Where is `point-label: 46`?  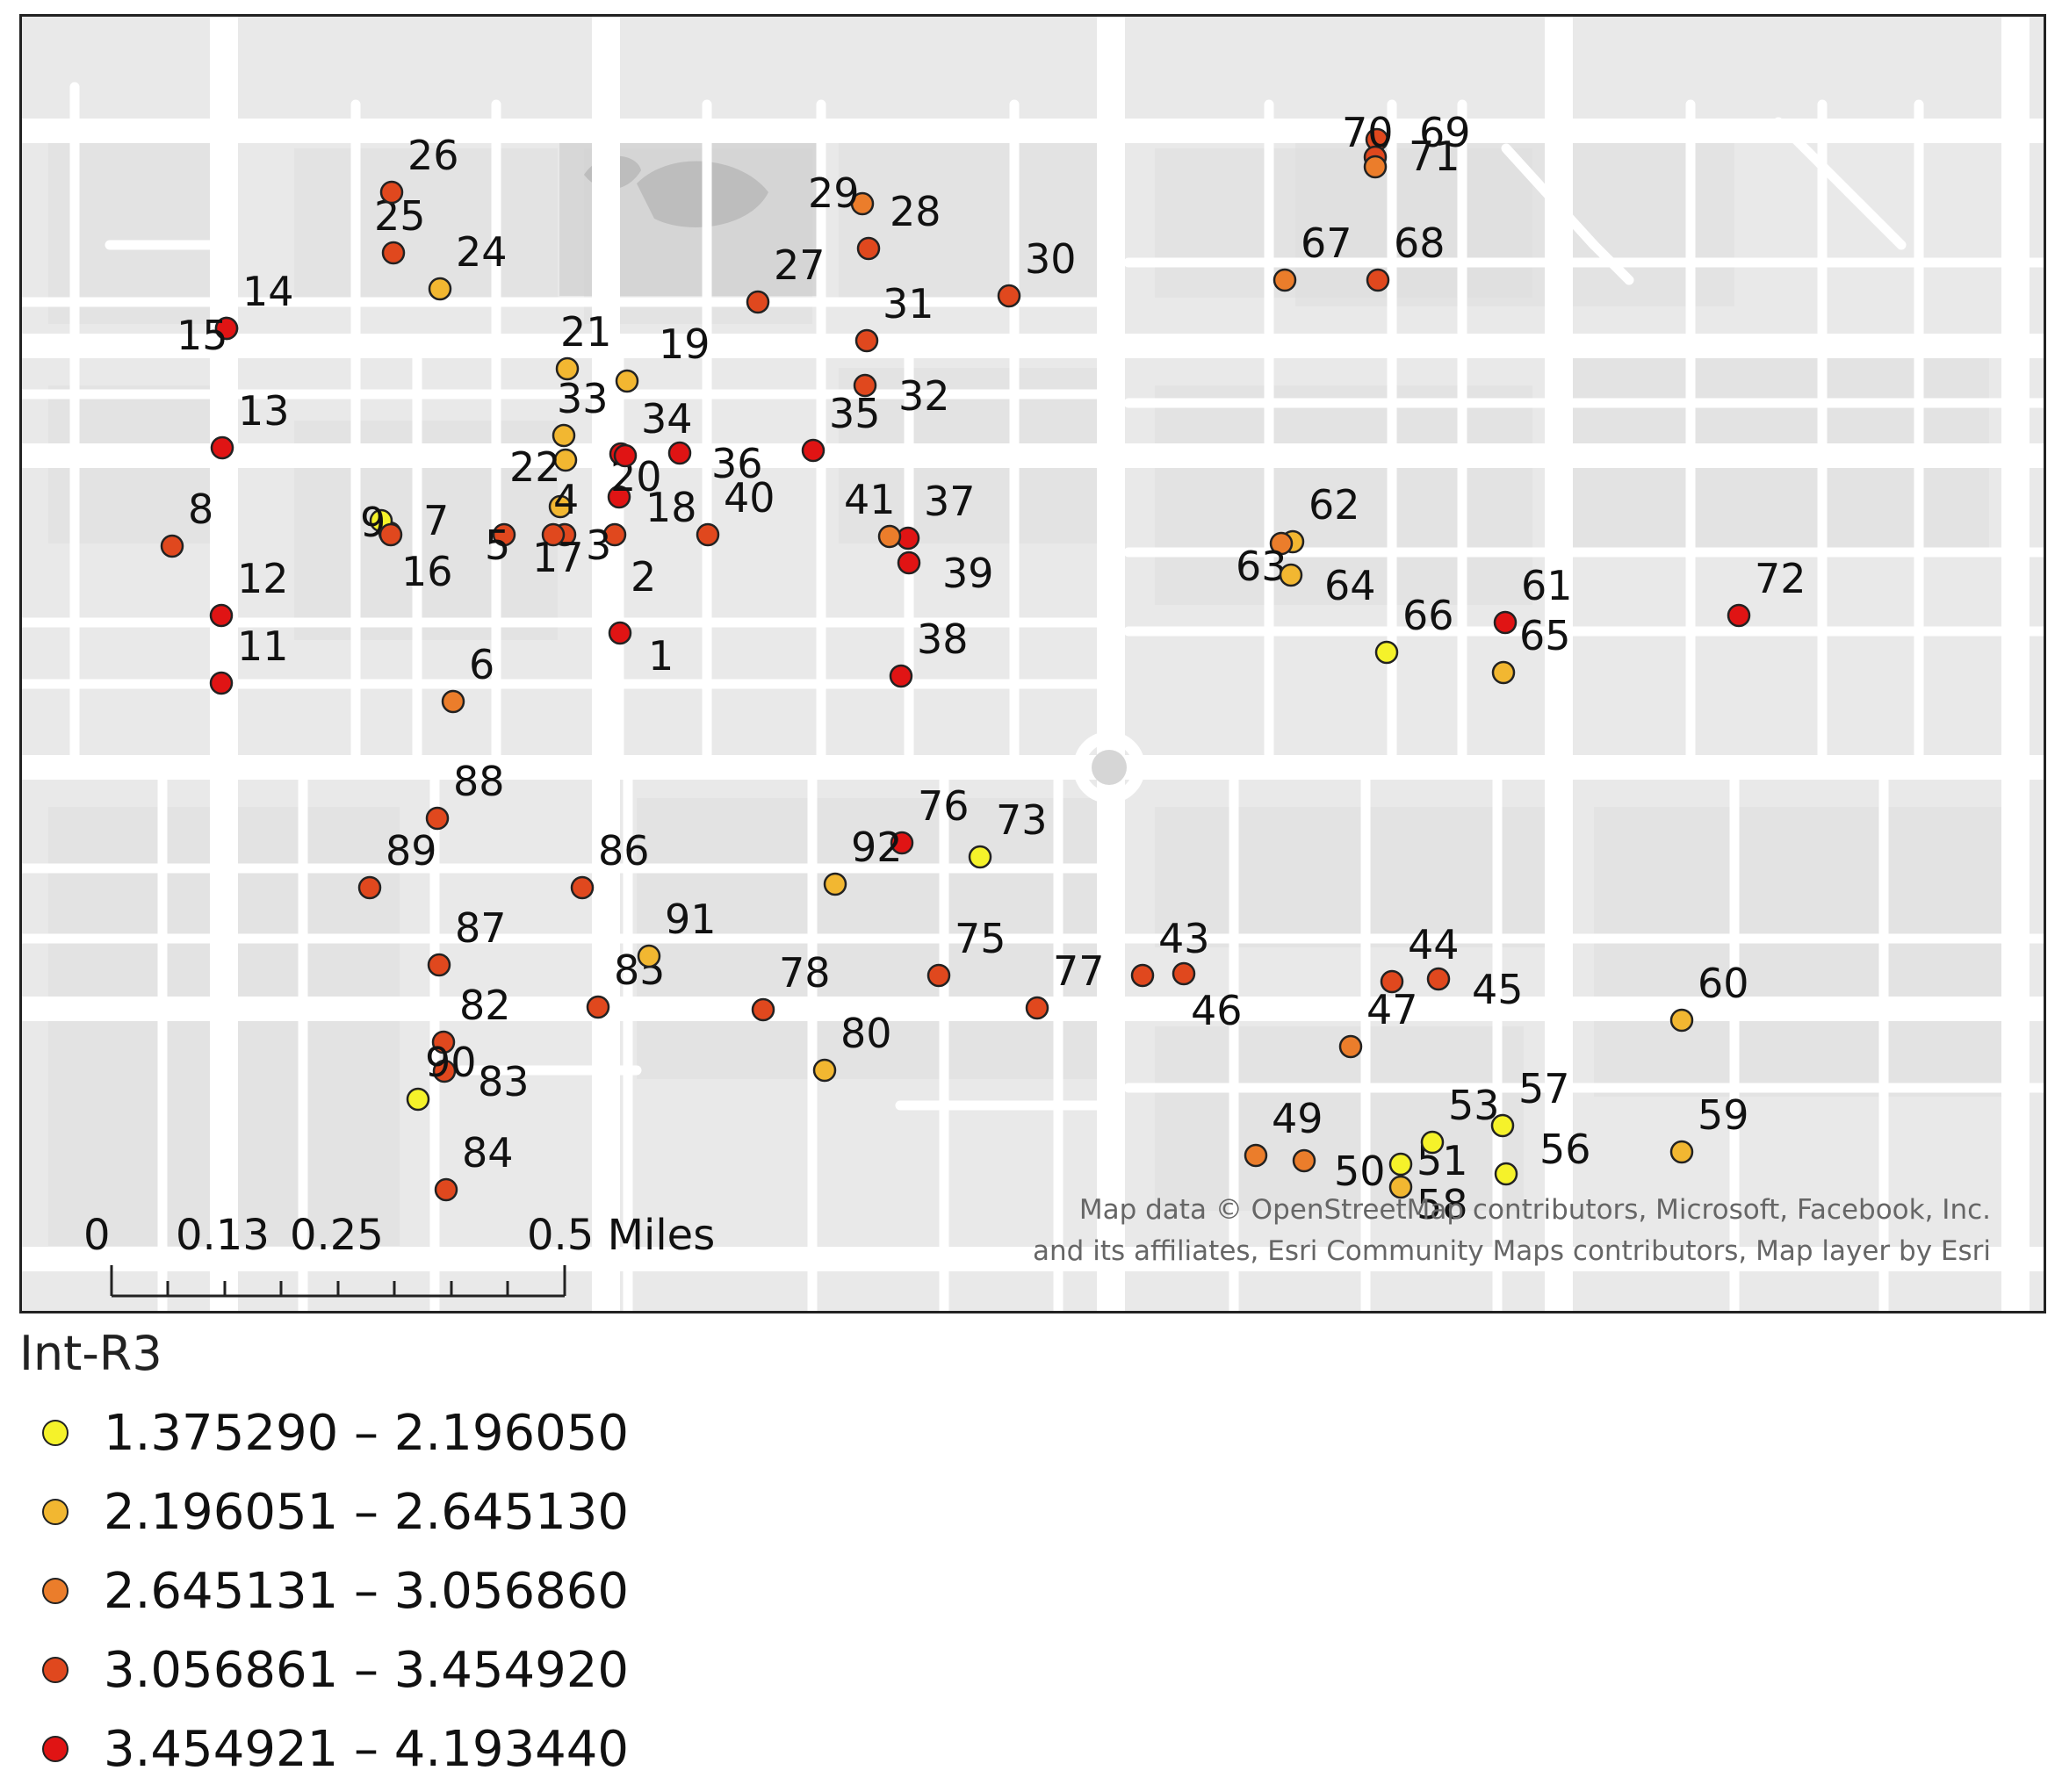 point-label: 46 is located at coordinates (1217, 1010).